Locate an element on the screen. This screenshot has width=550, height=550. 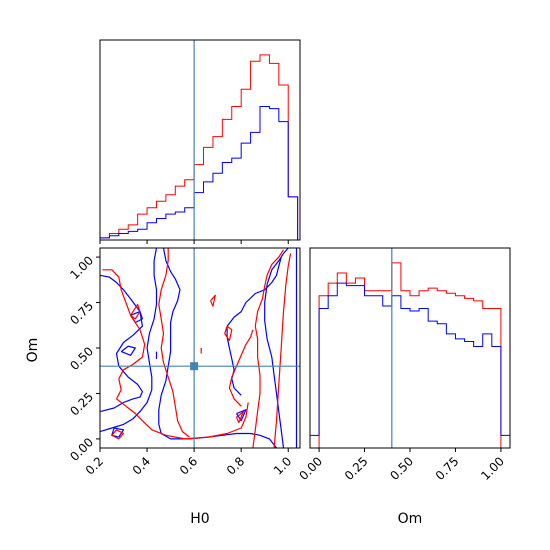
om-hist-x-tick-label-3: 0.75 is located at coordinates (447, 468).